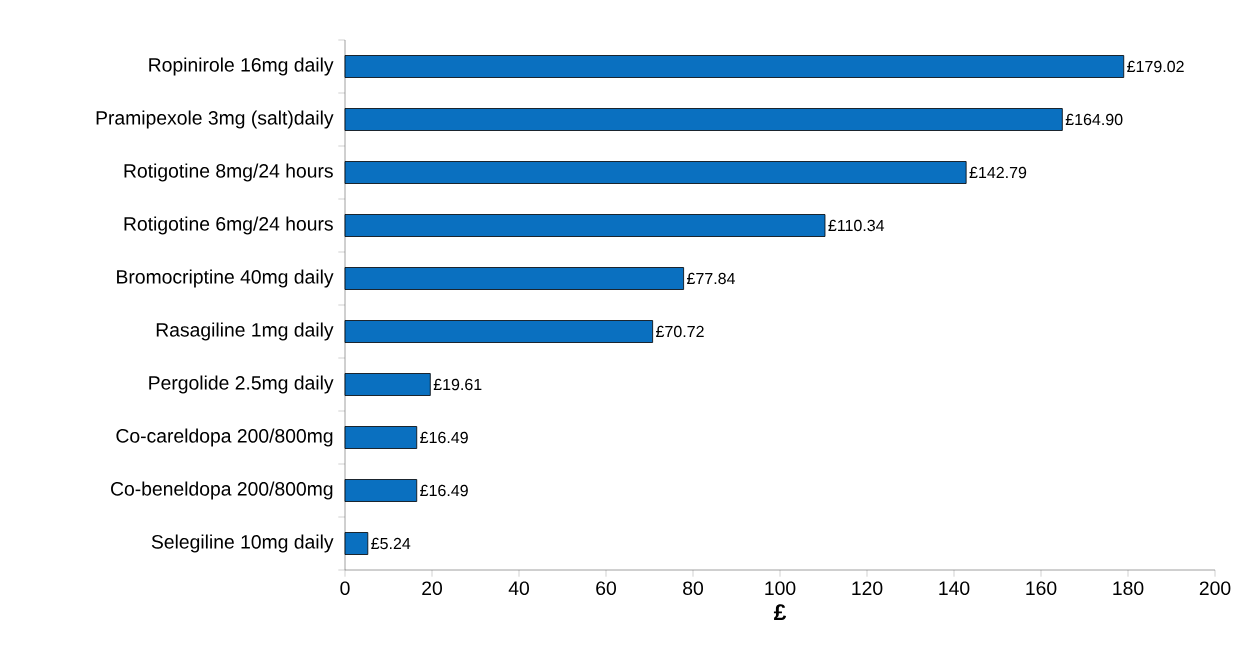 The image size is (1237, 653). I want to click on y-tick-label: Rotigotine 8mg/24 hours, so click(228, 172).